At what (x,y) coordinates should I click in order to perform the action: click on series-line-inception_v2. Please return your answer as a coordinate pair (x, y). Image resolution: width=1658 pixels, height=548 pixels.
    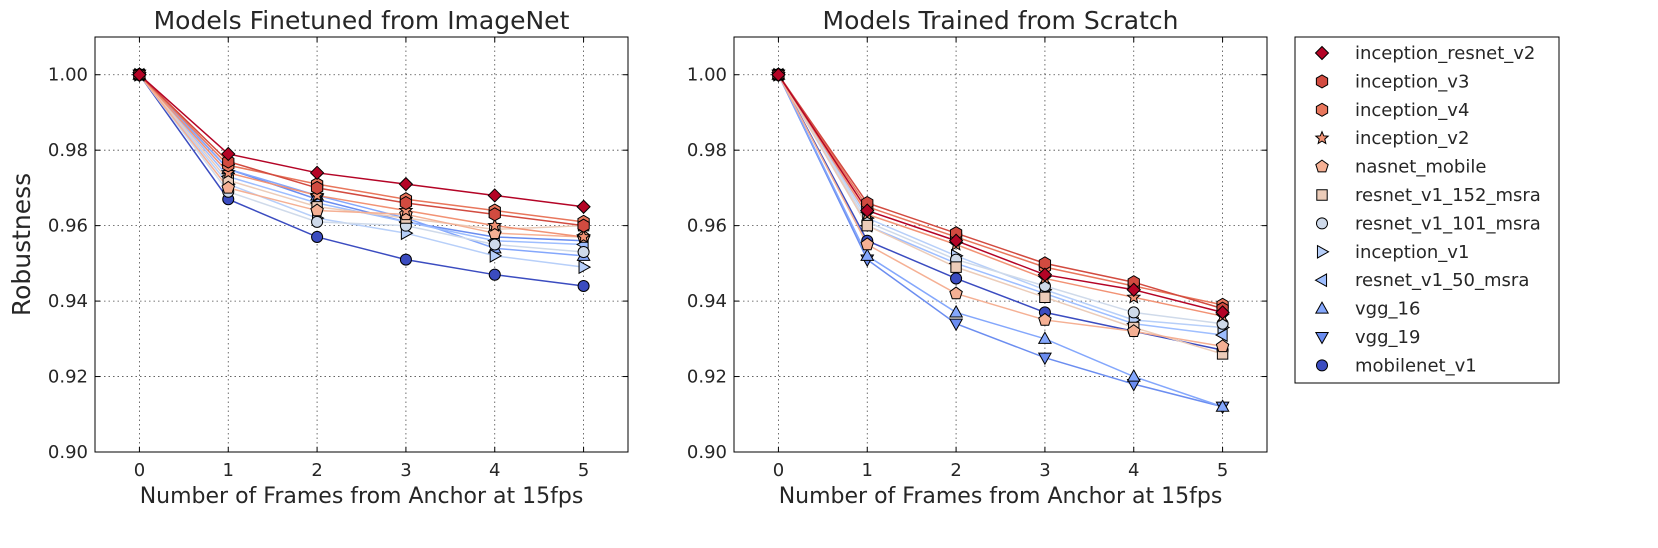
    Looking at the image, I should click on (361, 156).